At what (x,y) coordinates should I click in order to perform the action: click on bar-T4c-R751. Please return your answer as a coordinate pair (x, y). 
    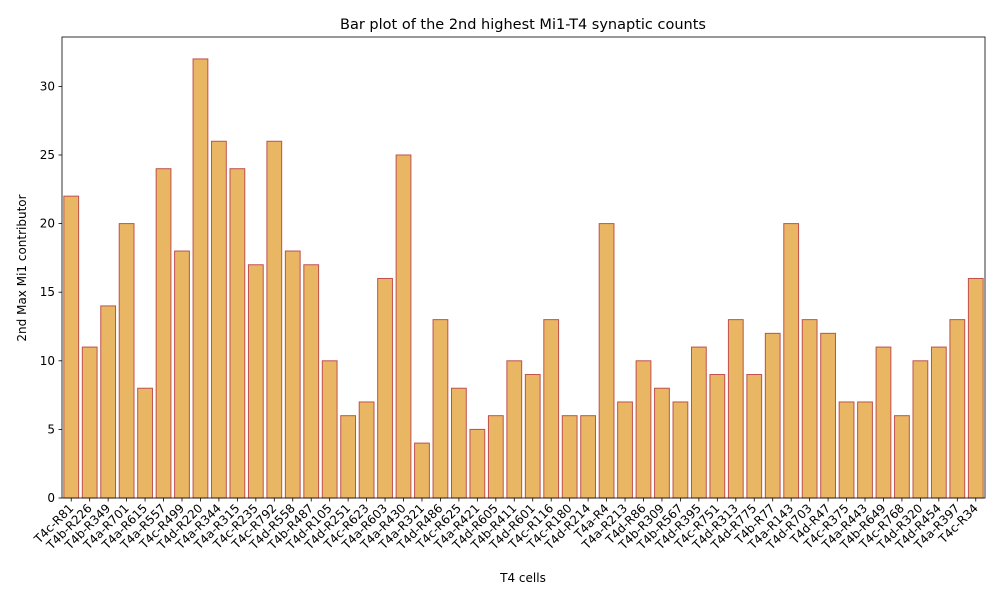
    Looking at the image, I should click on (717, 436).